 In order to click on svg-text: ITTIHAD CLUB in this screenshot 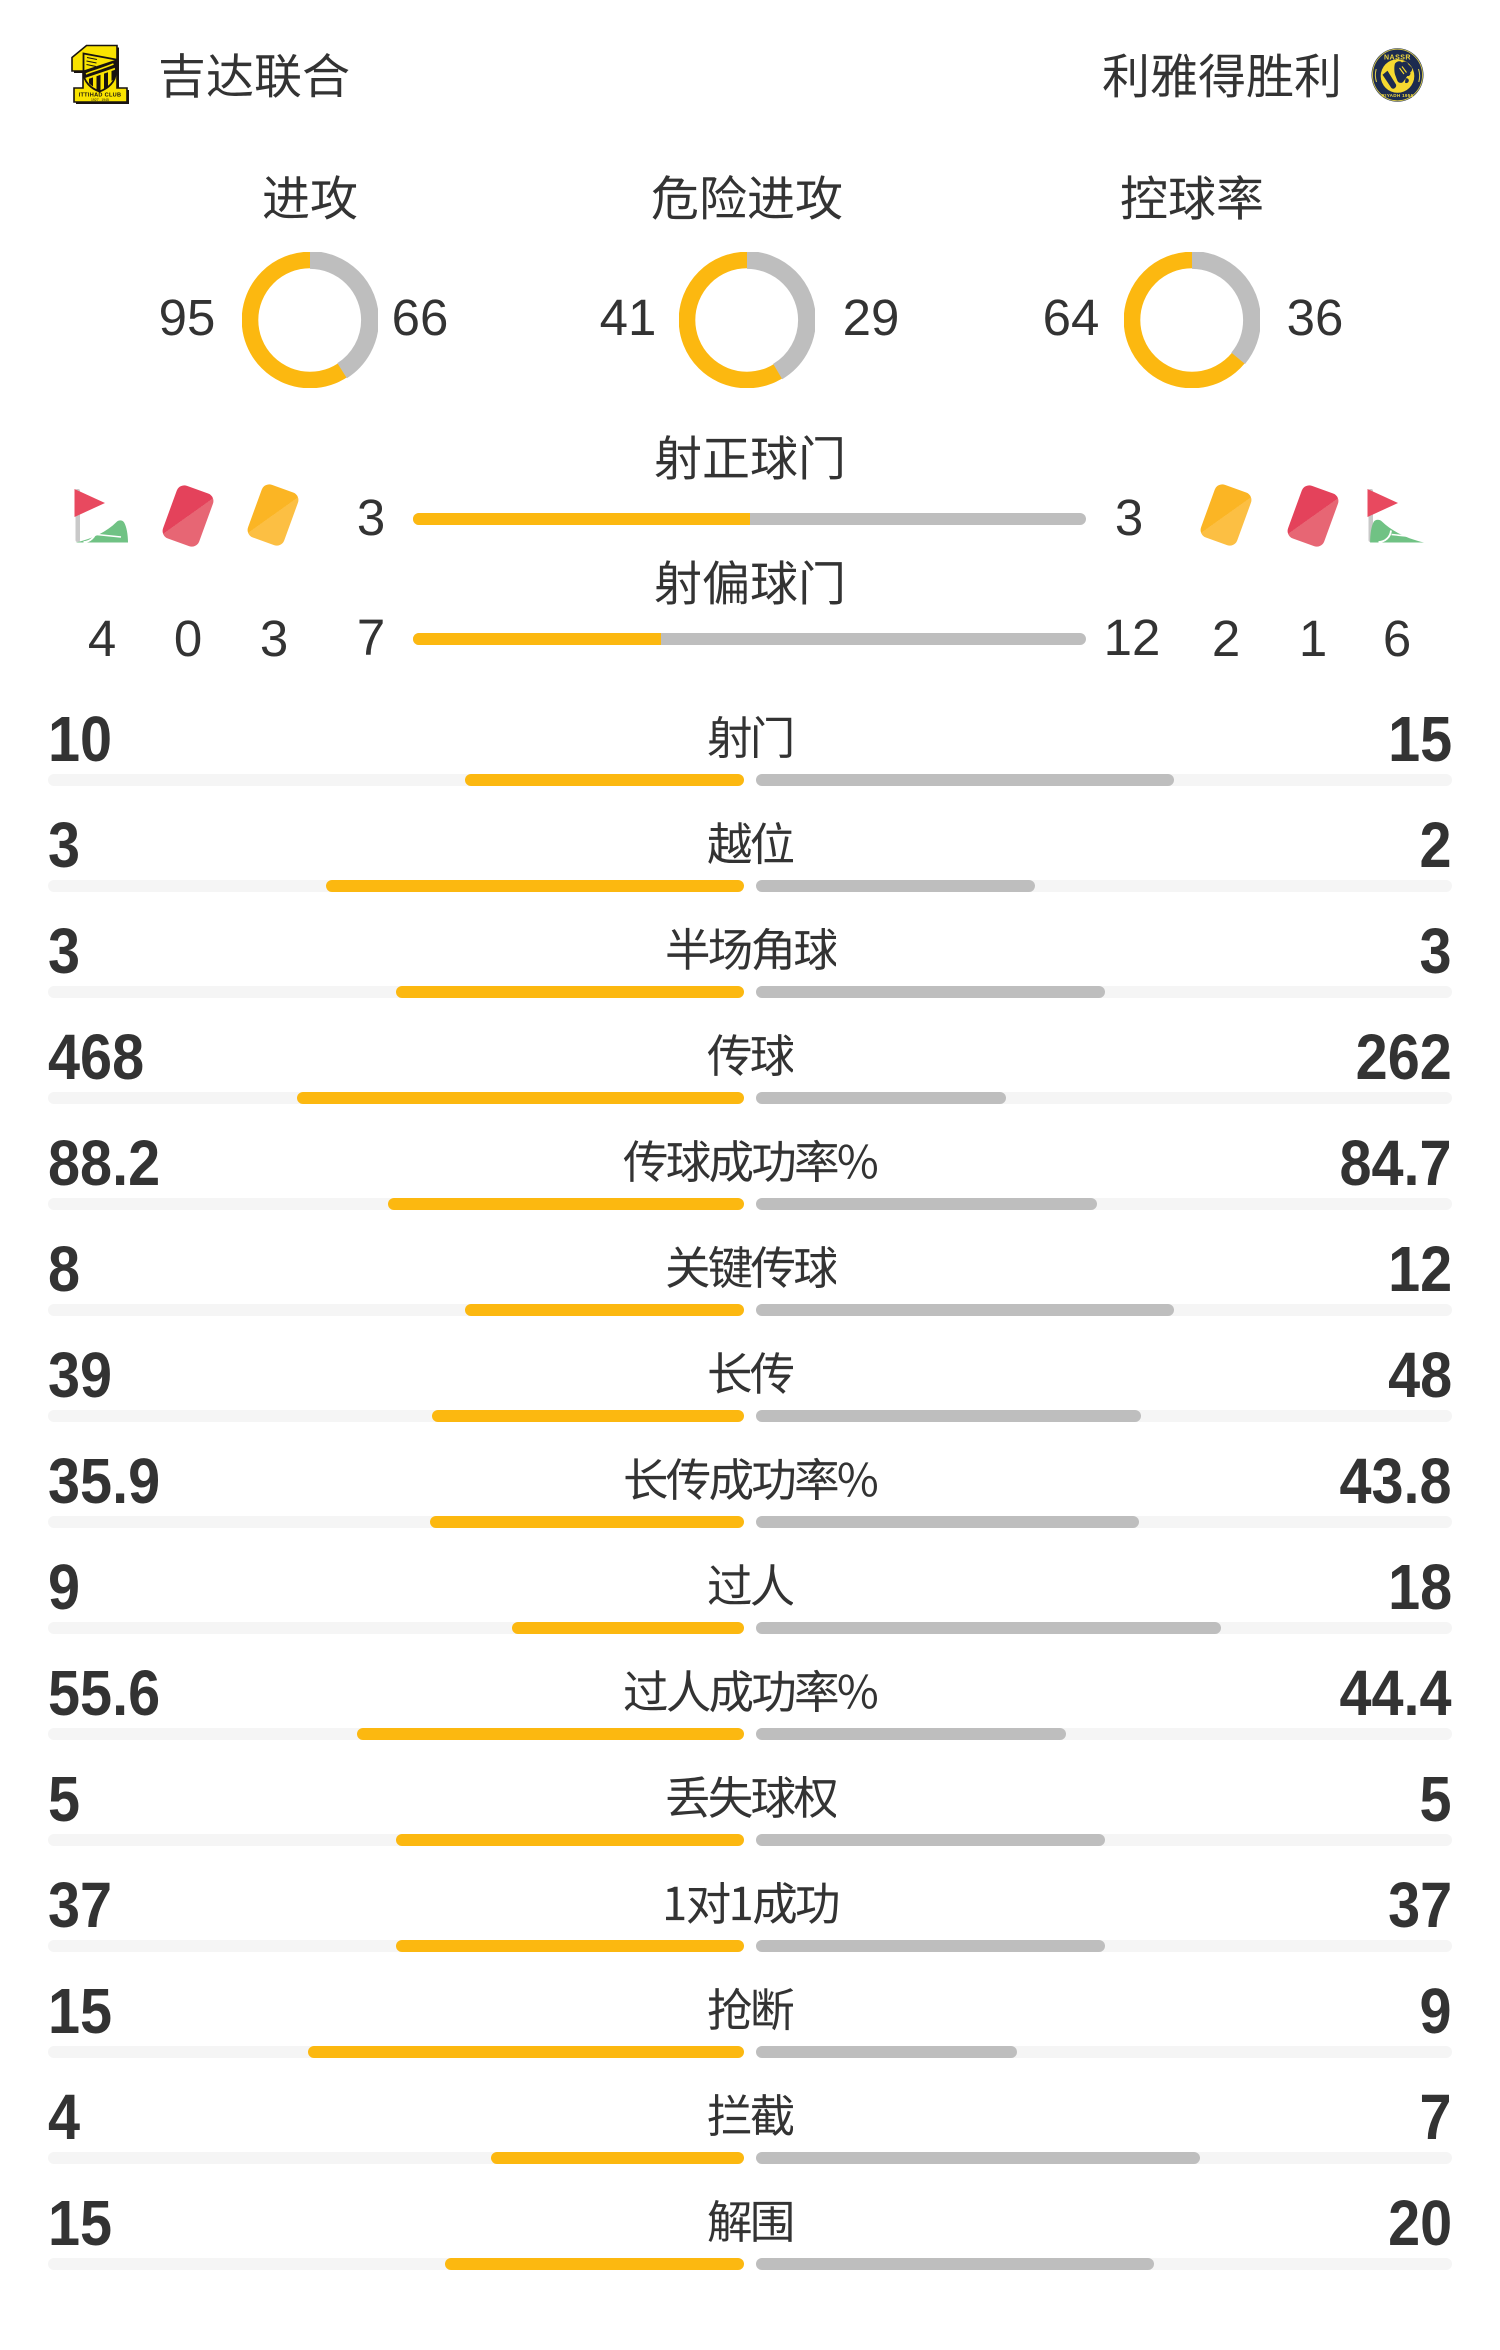, I will do `click(100, 96)`.